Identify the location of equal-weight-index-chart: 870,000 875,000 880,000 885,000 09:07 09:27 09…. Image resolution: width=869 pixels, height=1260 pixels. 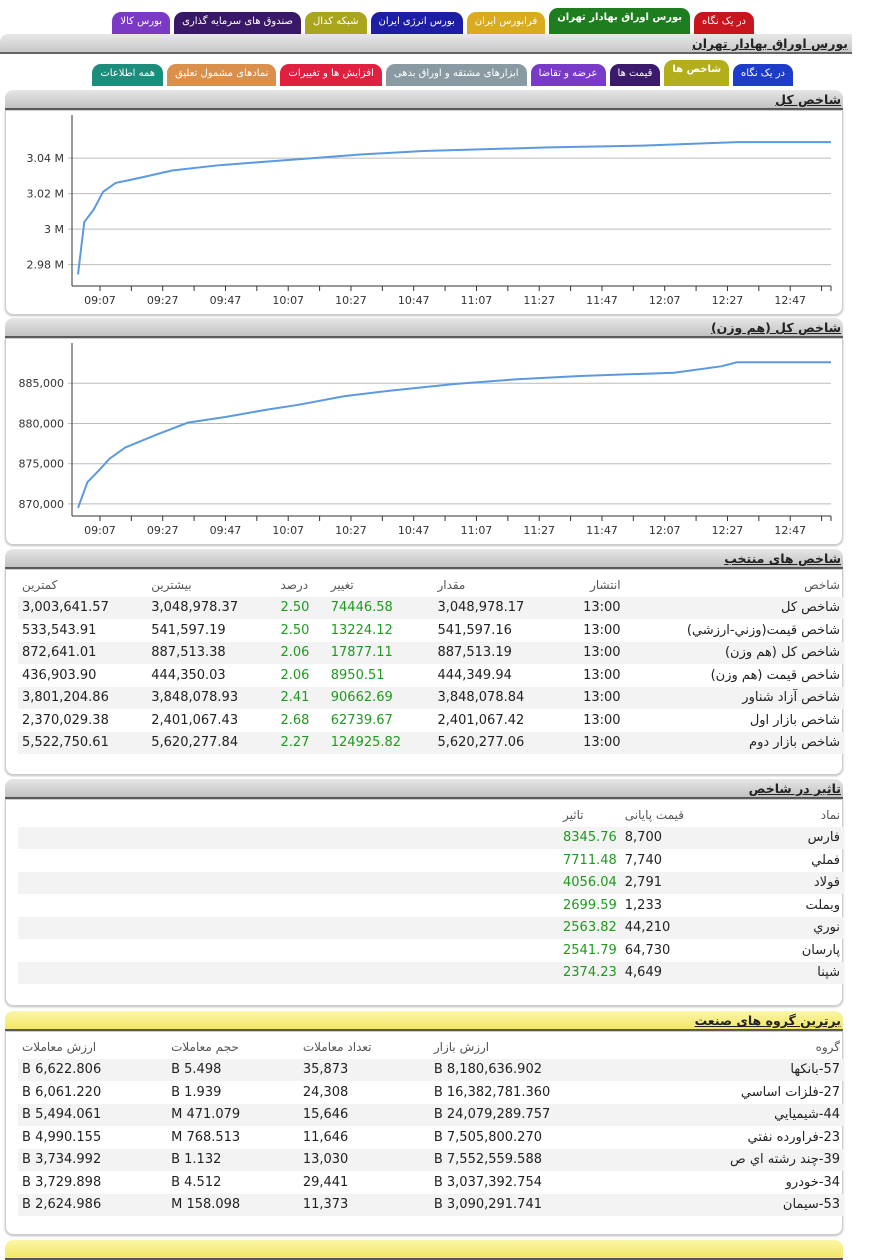
(425, 440).